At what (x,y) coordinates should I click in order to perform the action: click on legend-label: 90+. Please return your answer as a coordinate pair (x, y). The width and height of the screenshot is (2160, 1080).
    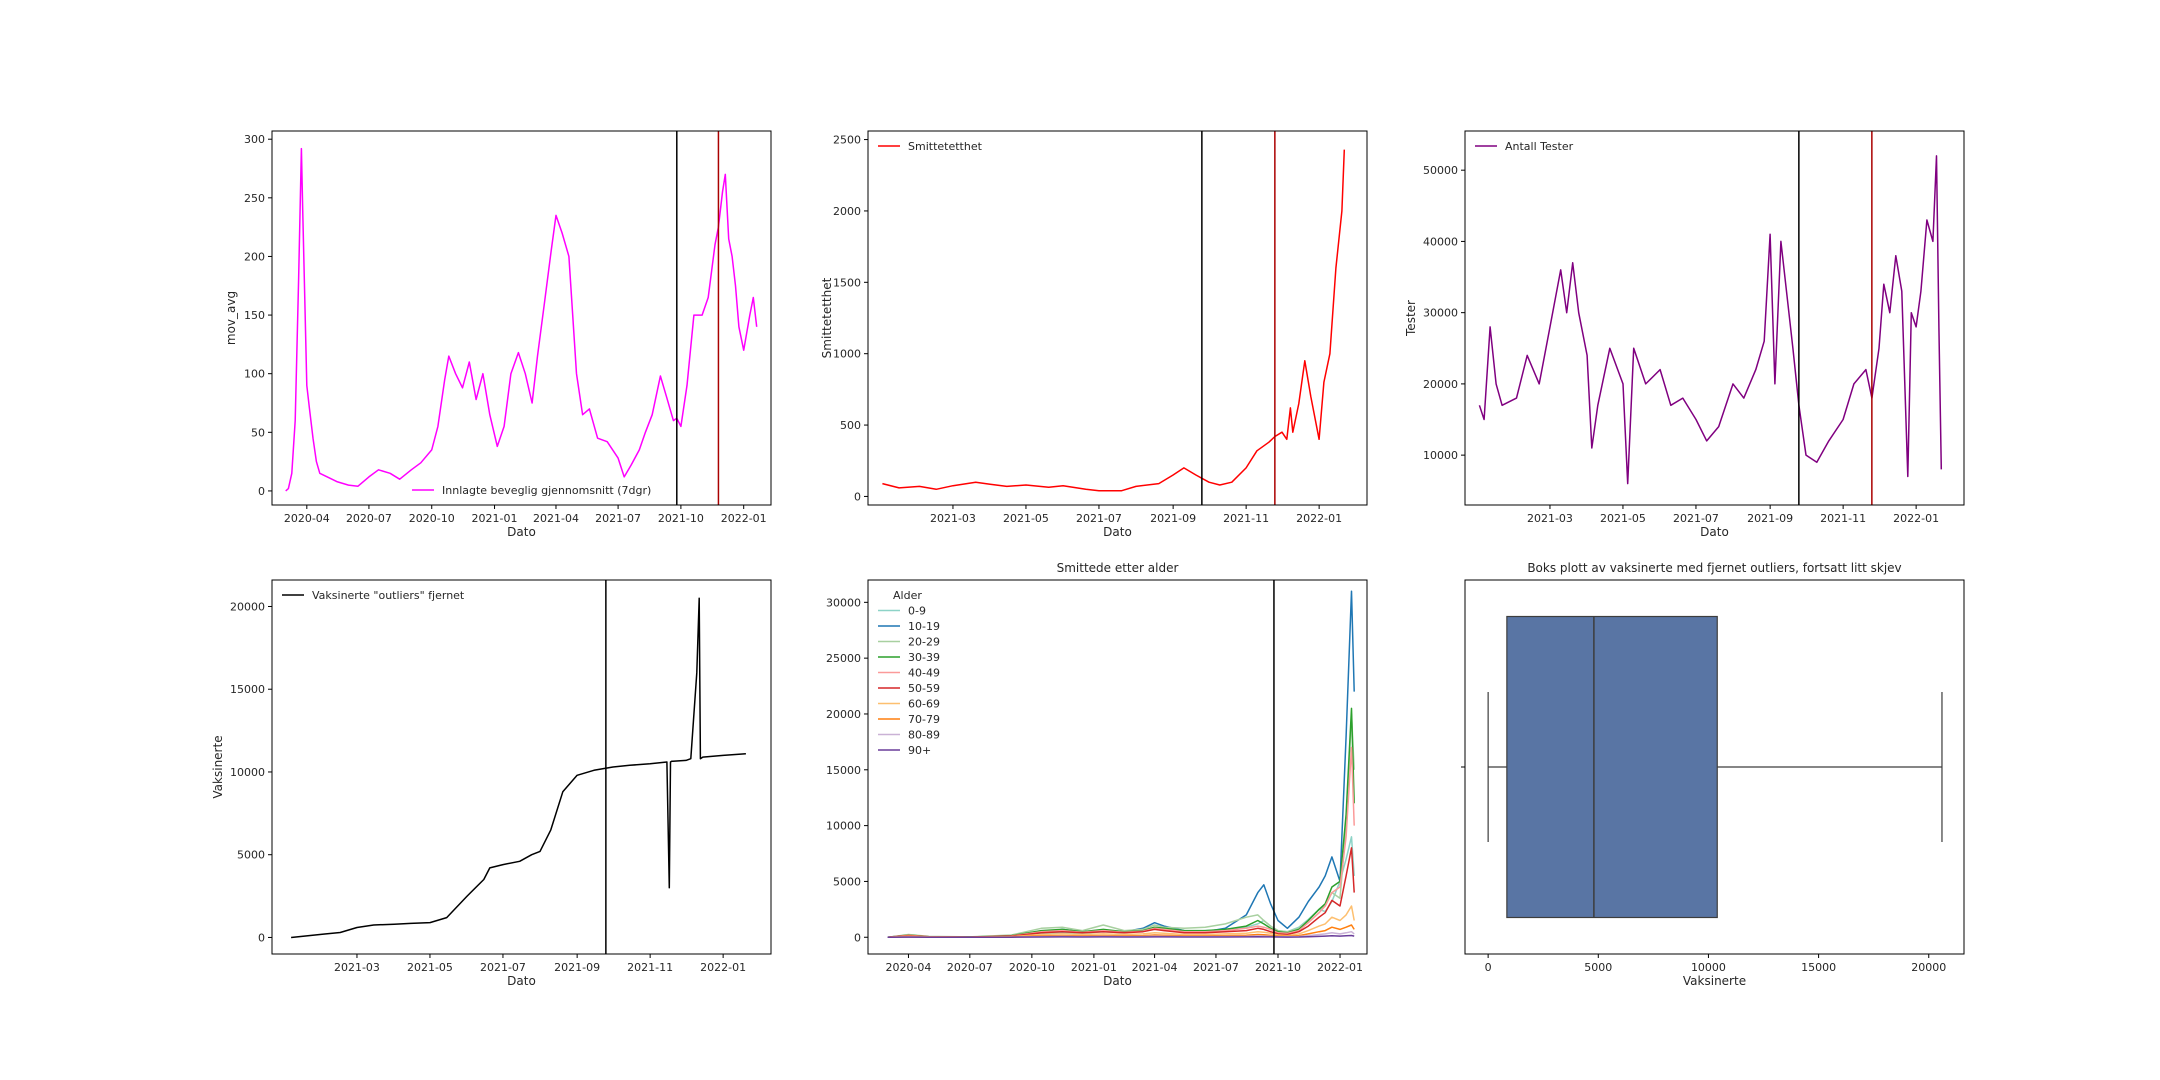
    Looking at the image, I should click on (919, 750).